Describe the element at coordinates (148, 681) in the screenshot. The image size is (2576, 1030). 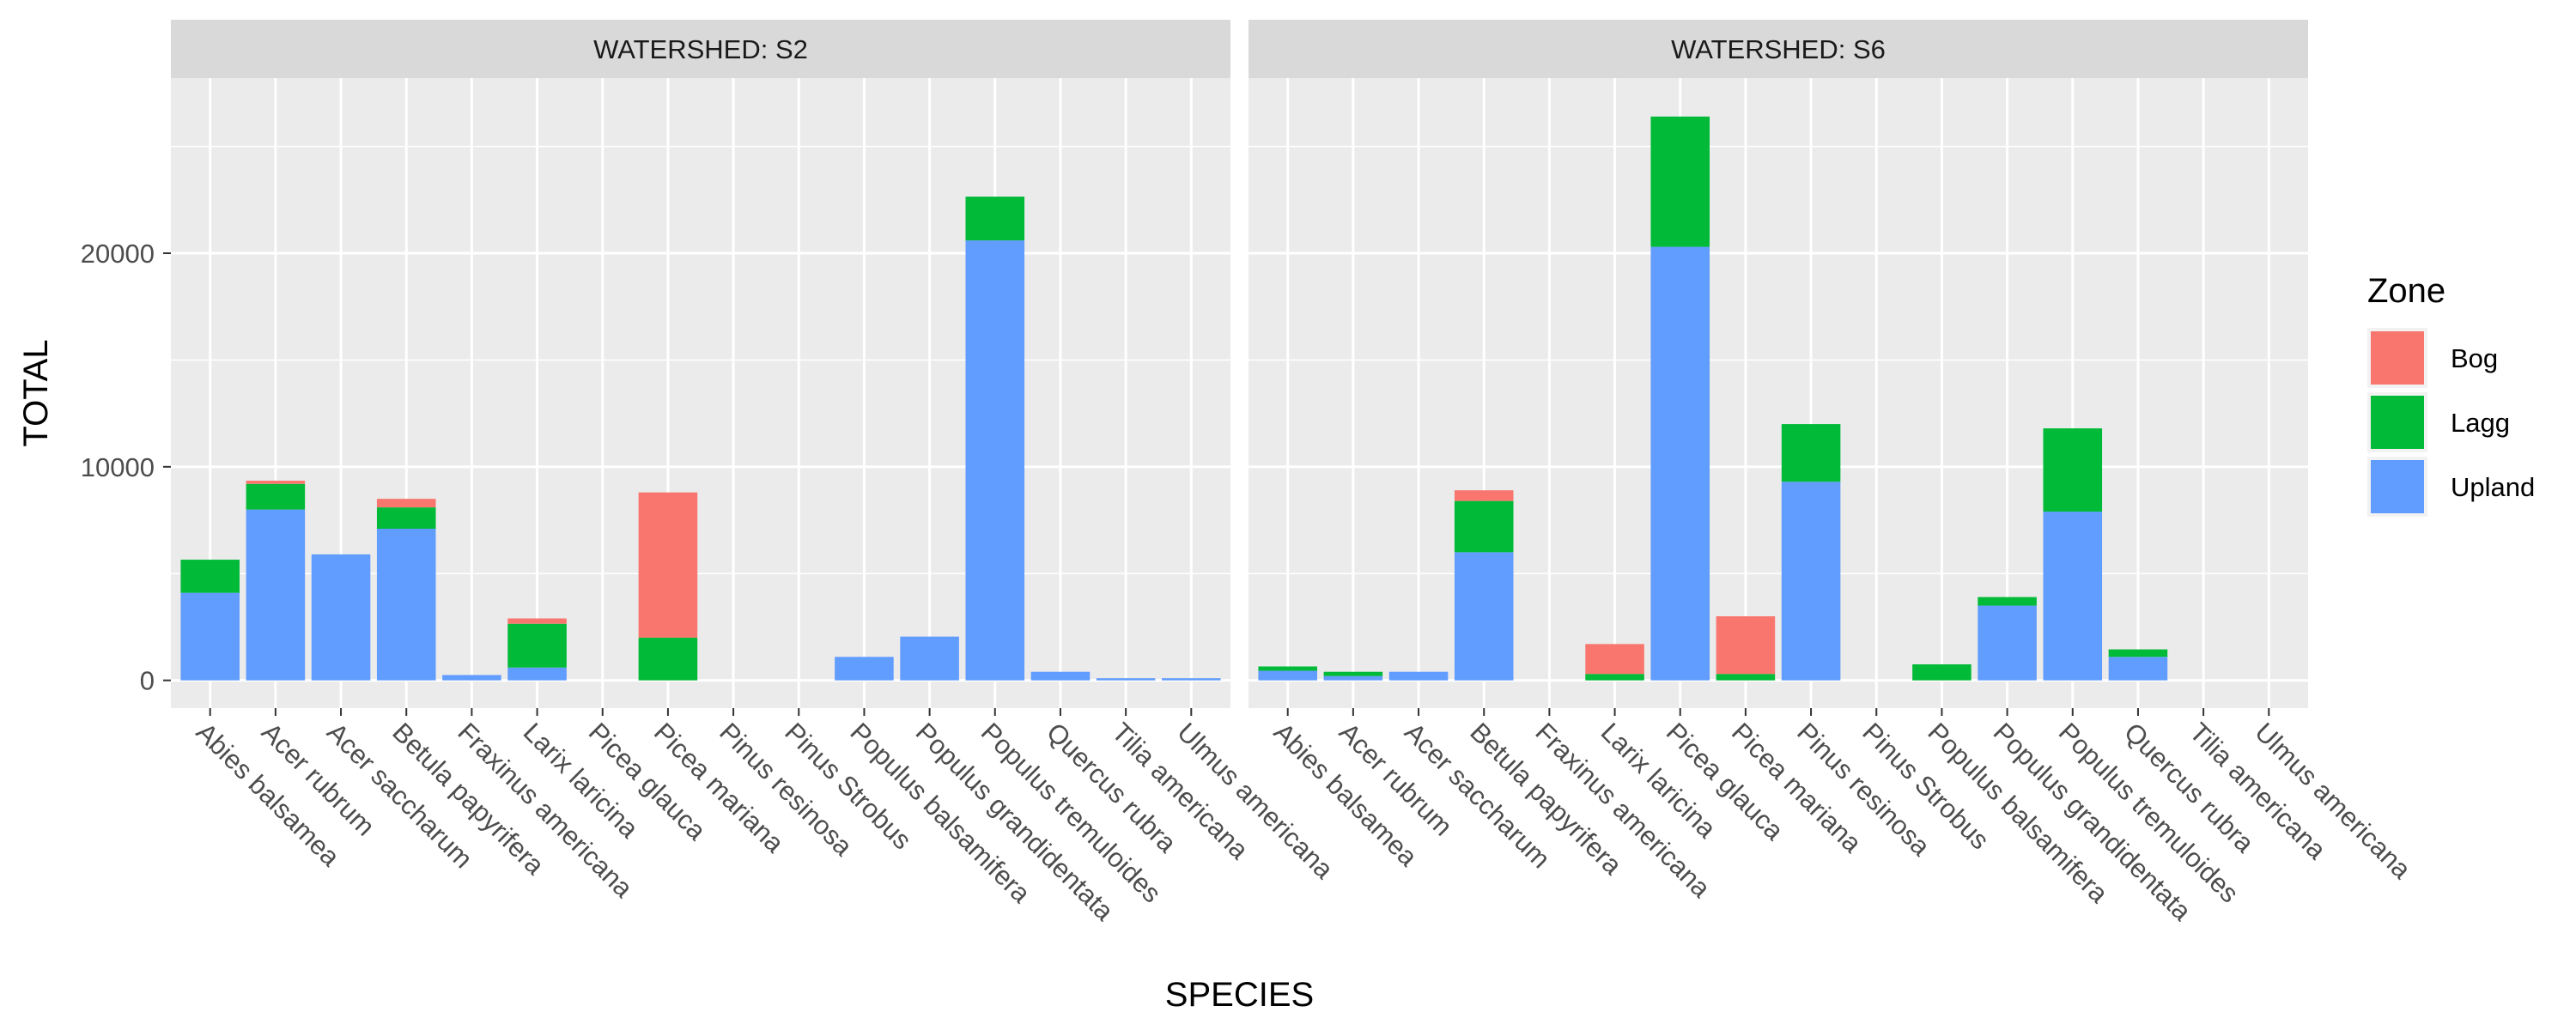
I see `y-tick-label: 0` at that location.